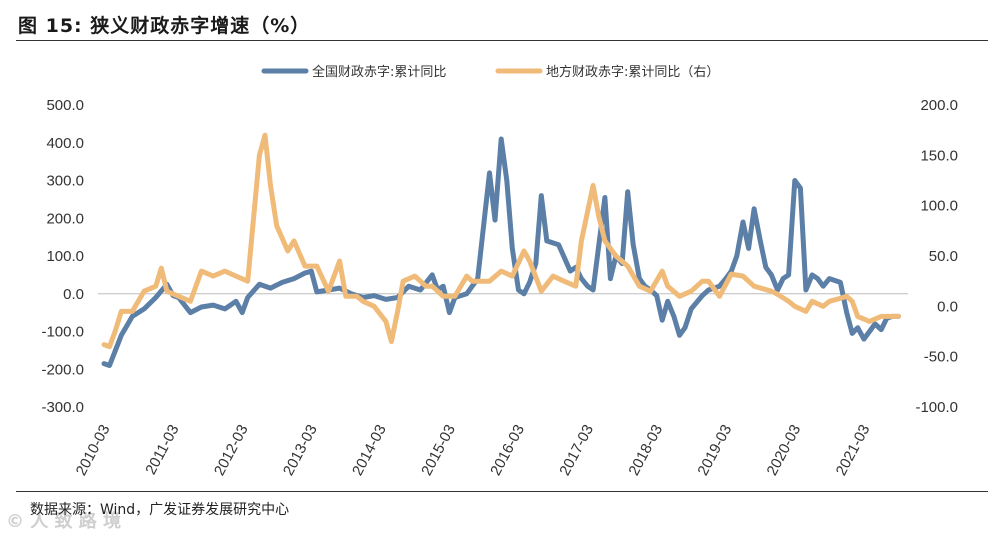 This screenshot has height=535, width=1000. I want to click on right-axis-tick-label: 50.0, so click(943, 256).